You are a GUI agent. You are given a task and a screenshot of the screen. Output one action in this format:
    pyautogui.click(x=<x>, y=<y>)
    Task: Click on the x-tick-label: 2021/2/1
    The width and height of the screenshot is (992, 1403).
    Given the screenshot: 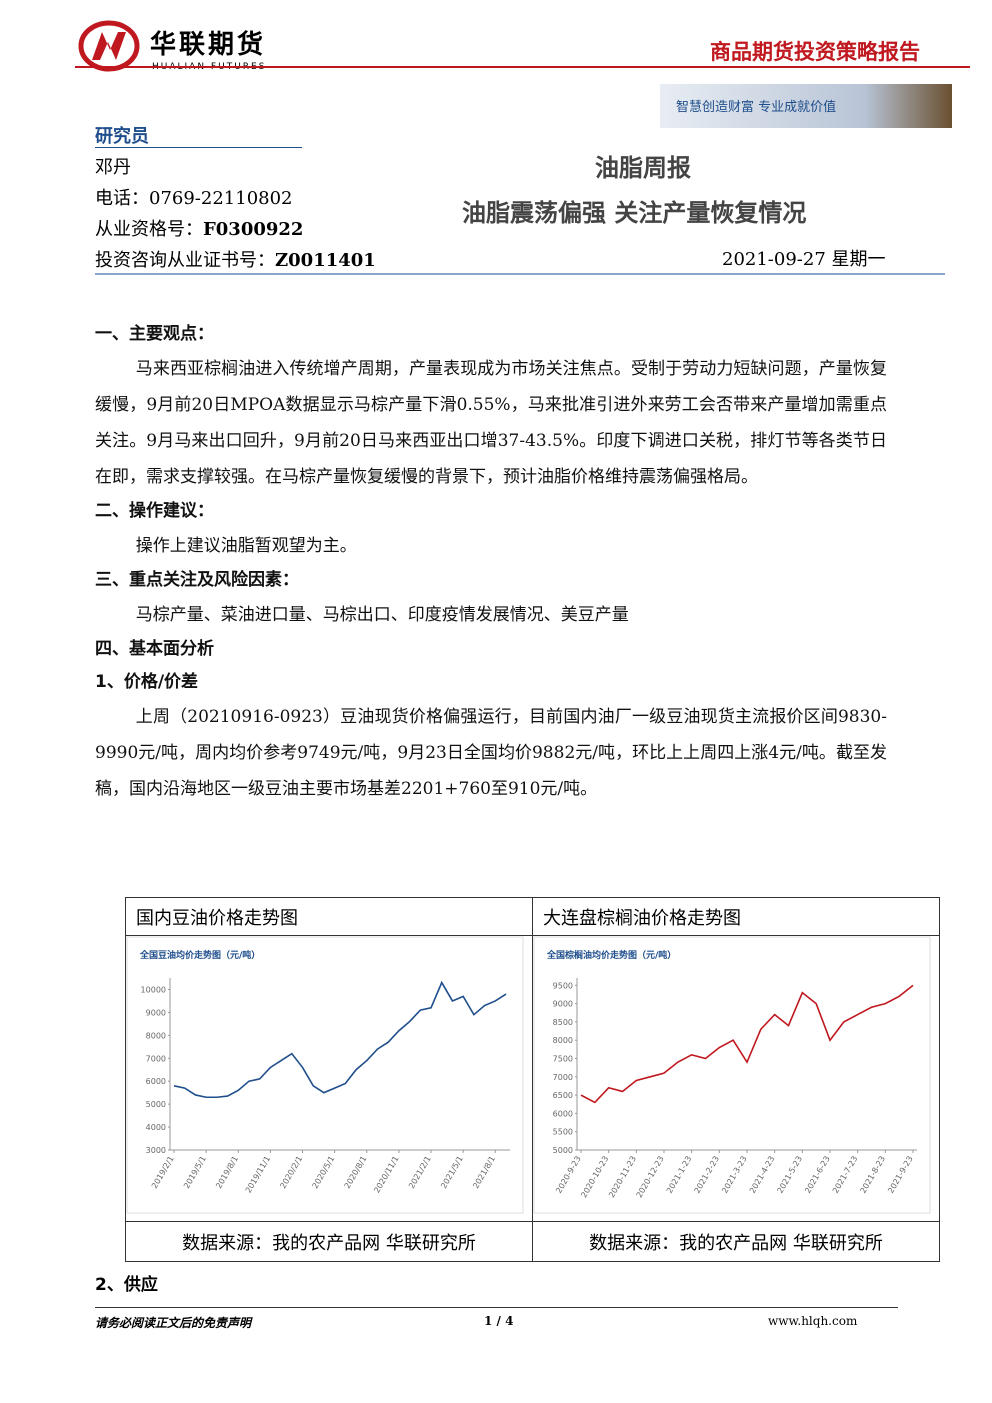 What is the action you would take?
    pyautogui.click(x=420, y=1173)
    